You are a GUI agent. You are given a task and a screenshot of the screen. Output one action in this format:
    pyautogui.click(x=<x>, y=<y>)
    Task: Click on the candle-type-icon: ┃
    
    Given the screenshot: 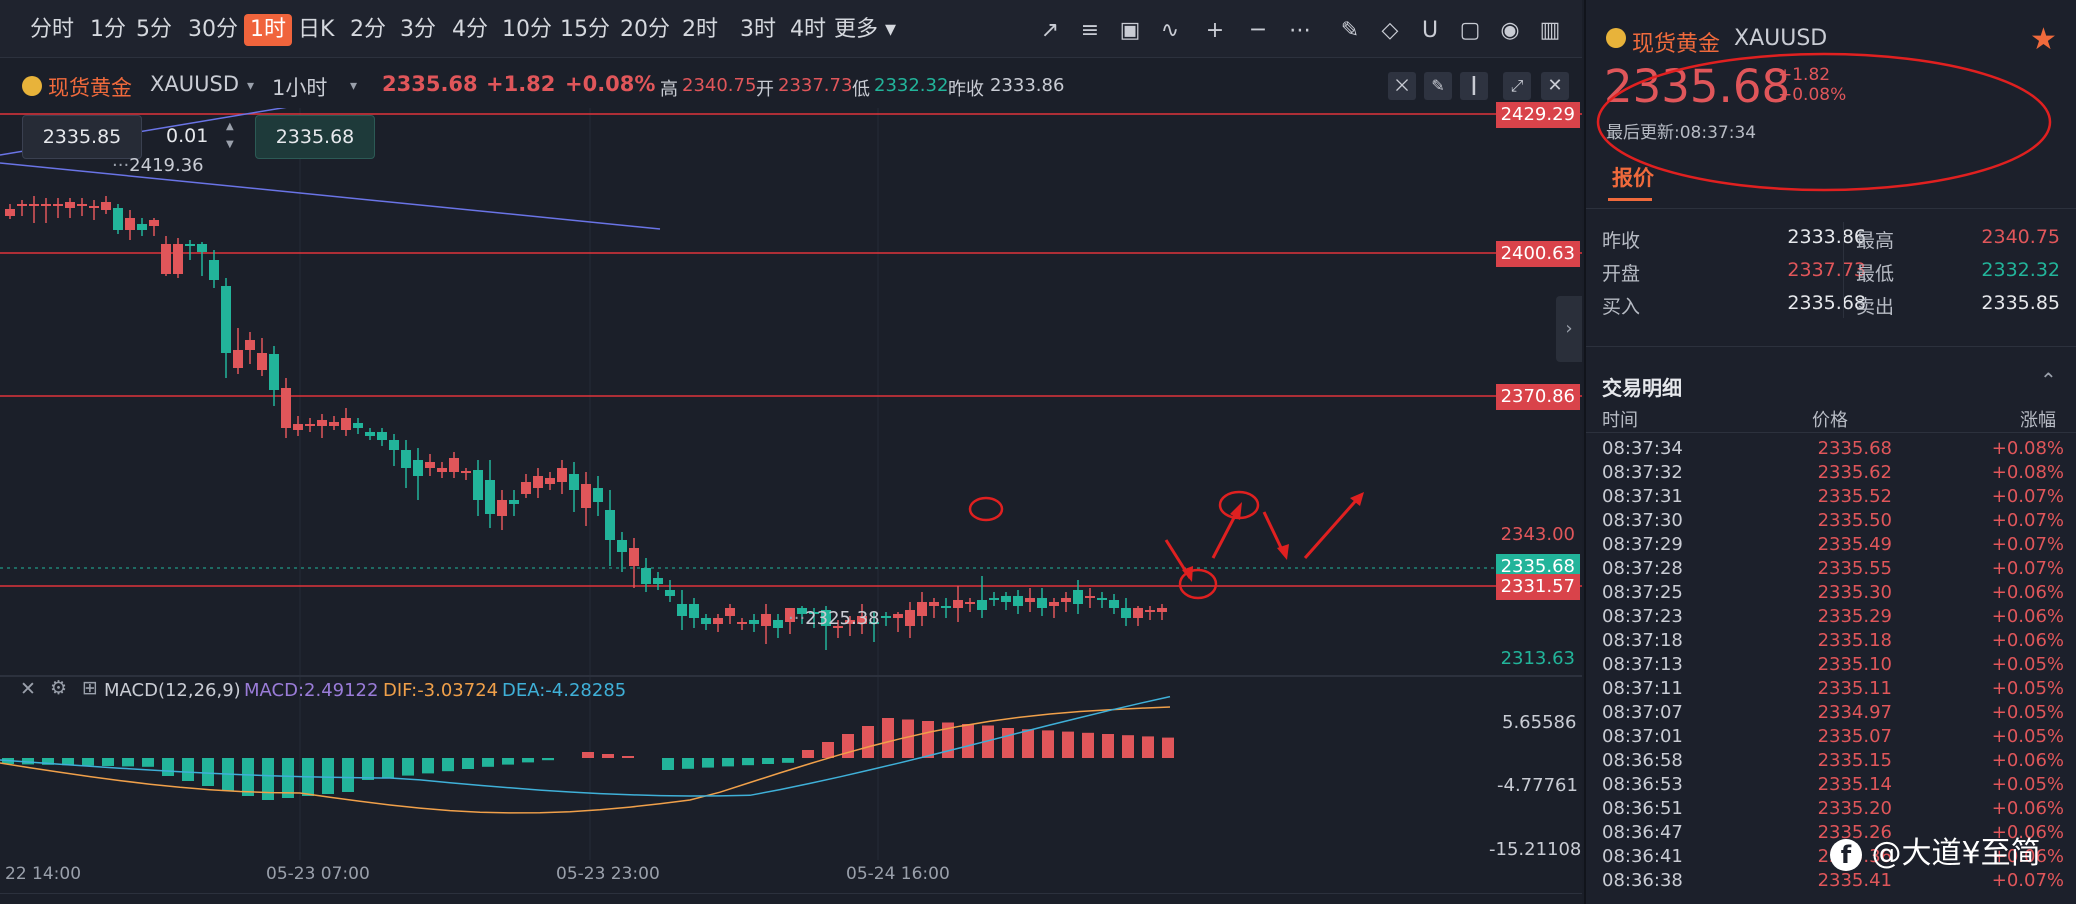 What is the action you would take?
    pyautogui.click(x=1474, y=86)
    